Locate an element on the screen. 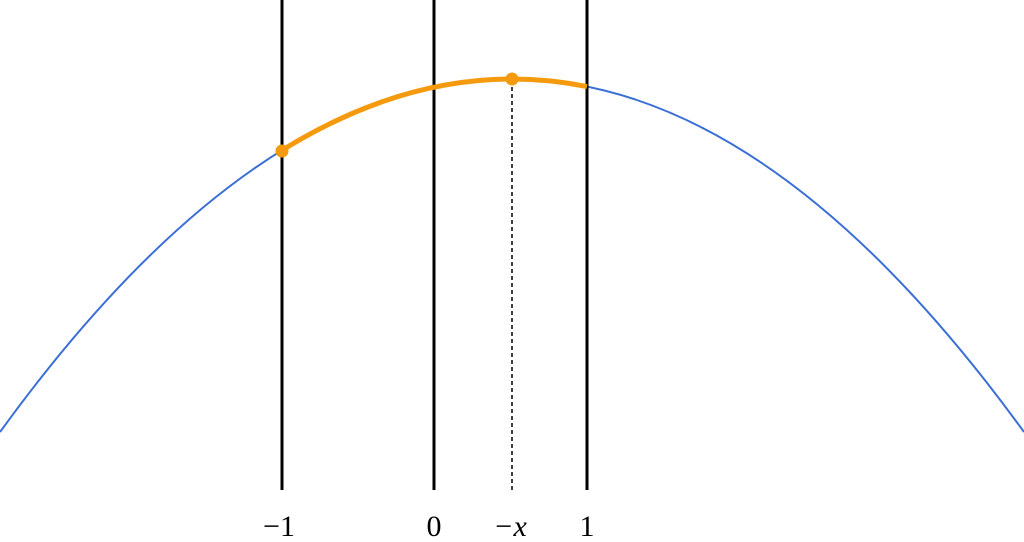  highlight-arc is located at coordinates (434, 114).